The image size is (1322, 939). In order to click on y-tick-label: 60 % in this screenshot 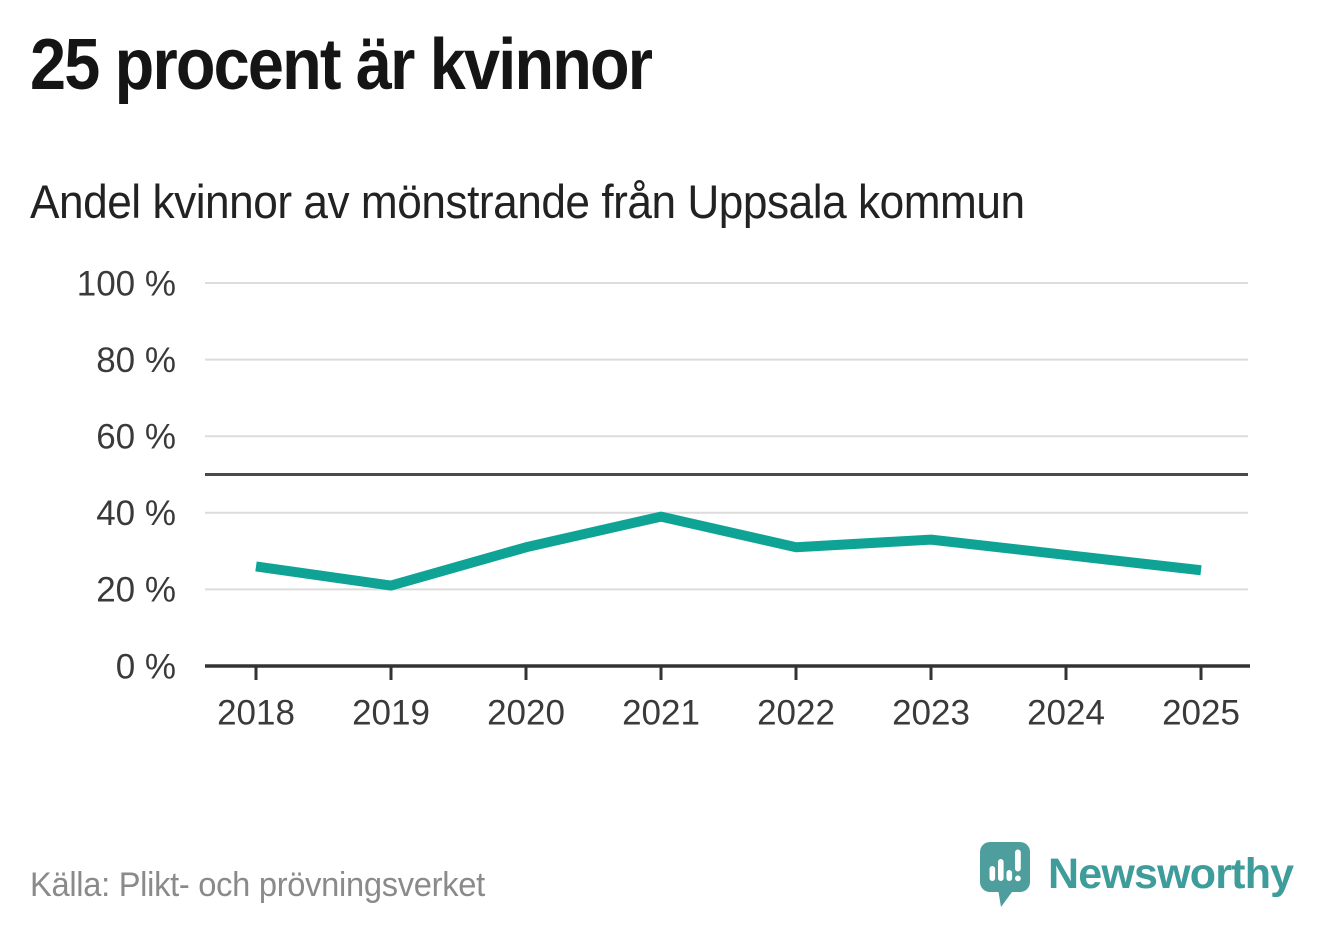, I will do `click(136, 436)`.